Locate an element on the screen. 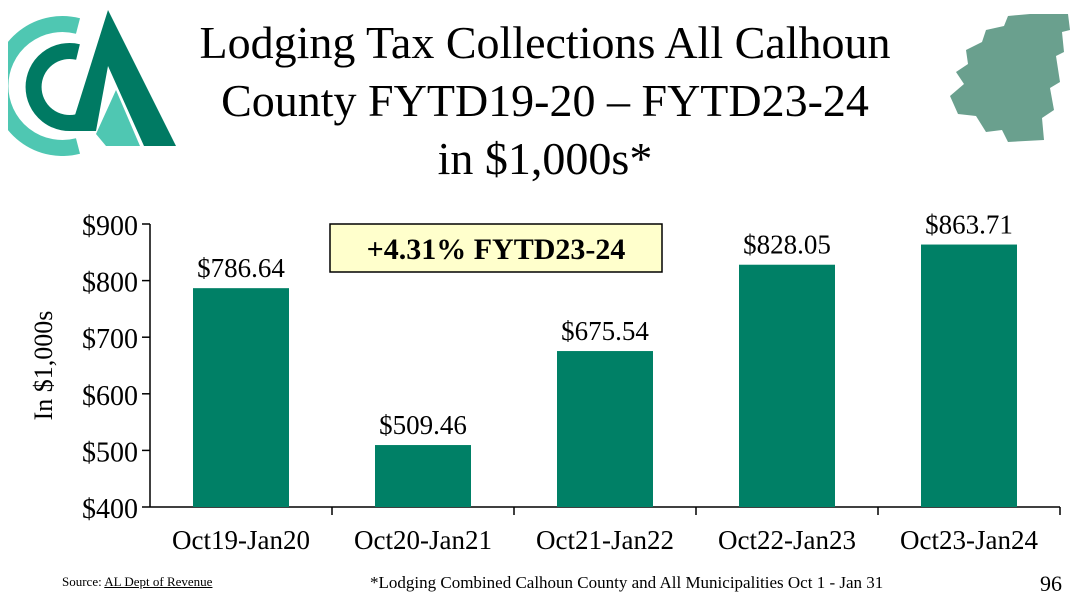  county-map-icon is located at coordinates (1010, 78).